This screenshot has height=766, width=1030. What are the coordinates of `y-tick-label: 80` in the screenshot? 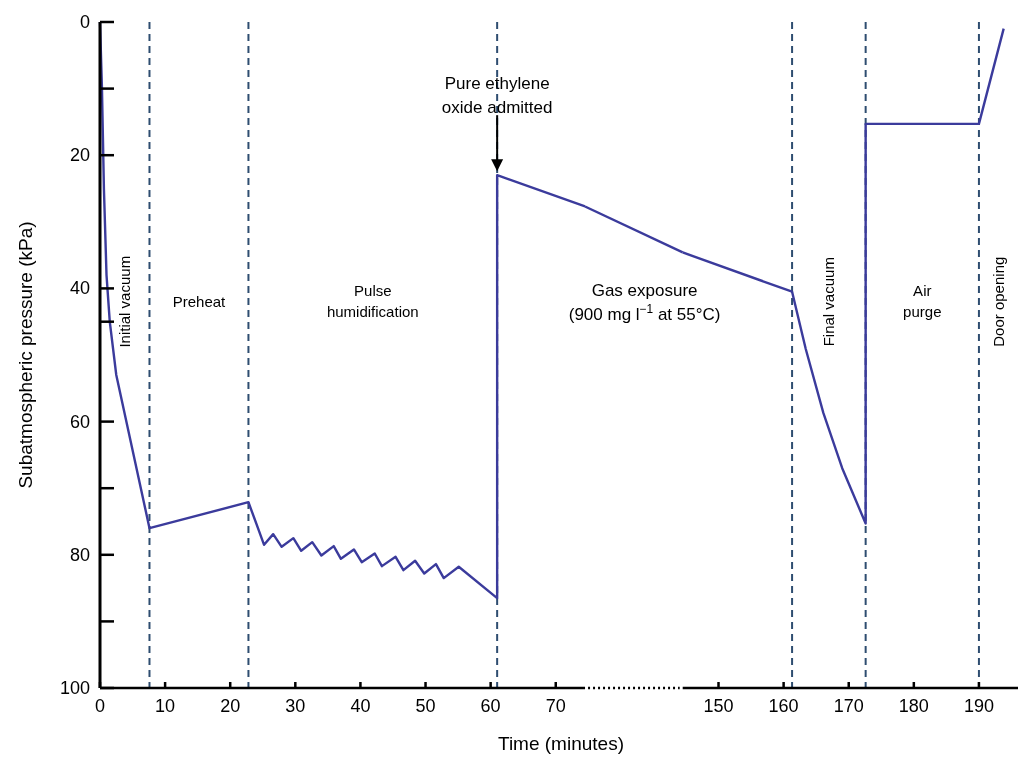 It's located at (79, 554).